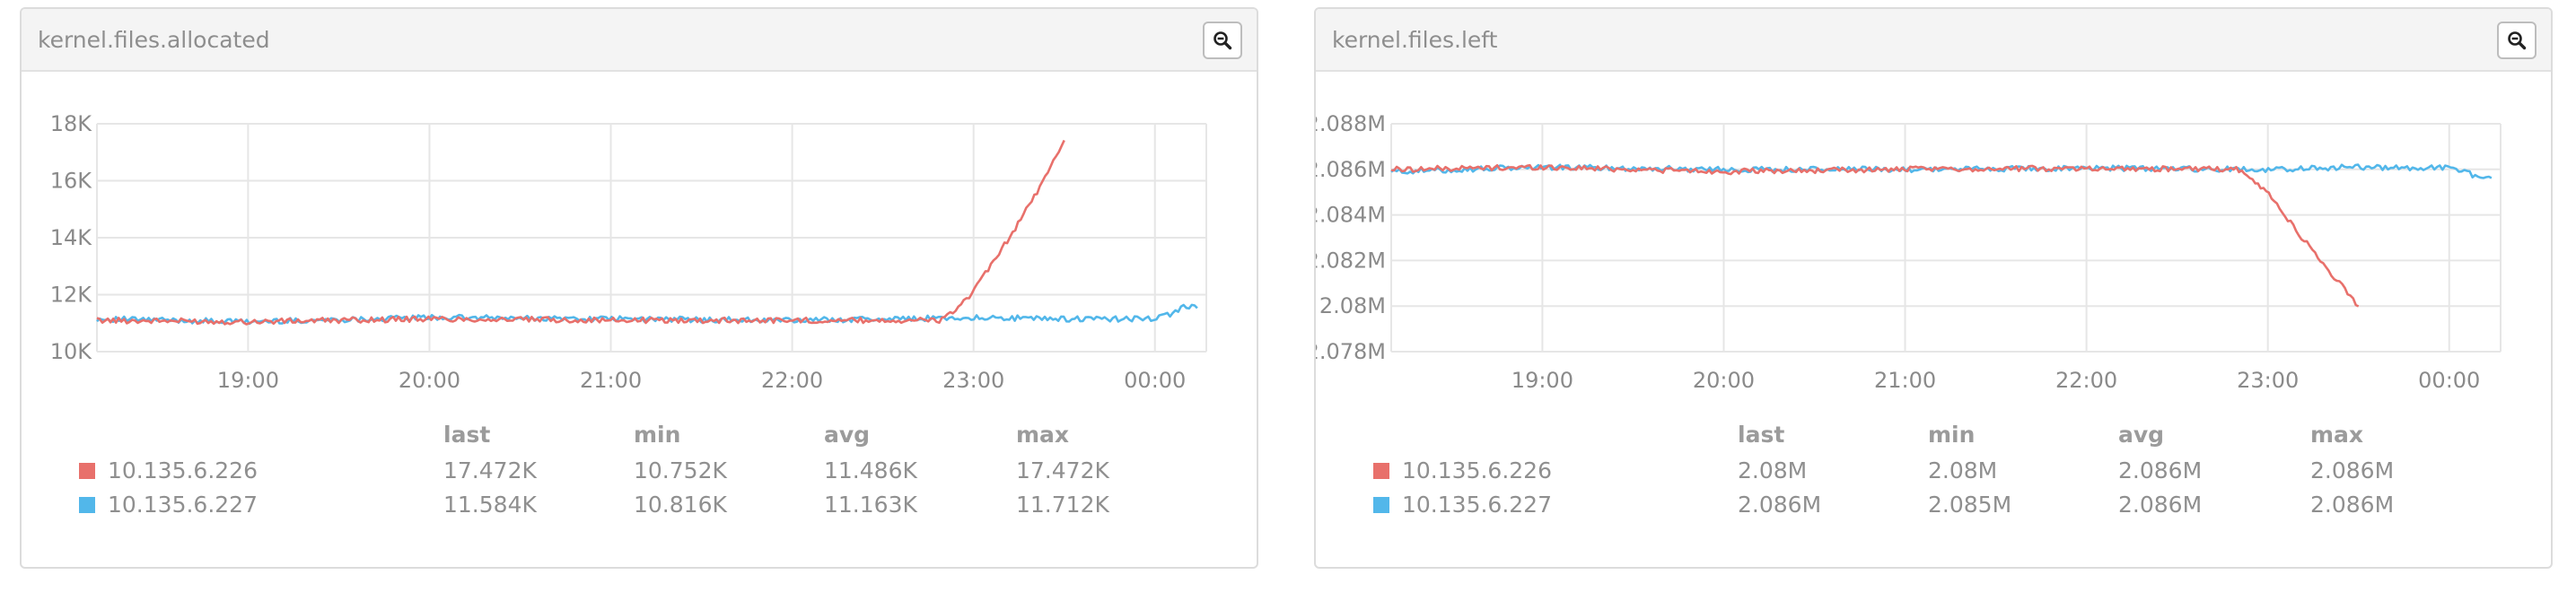 The height and width of the screenshot is (601, 2576). What do you see at coordinates (154, 40) in the screenshot?
I see `panel-title: kernel.files.allocated` at bounding box center [154, 40].